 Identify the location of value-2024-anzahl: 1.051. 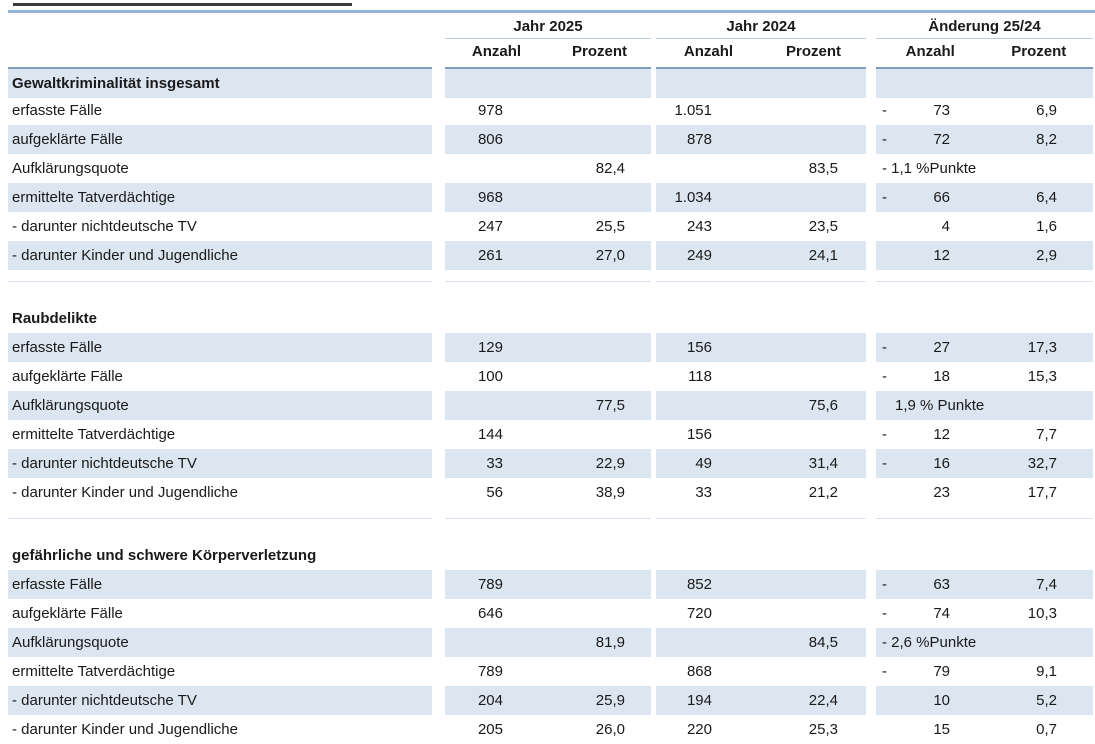
(693, 110).